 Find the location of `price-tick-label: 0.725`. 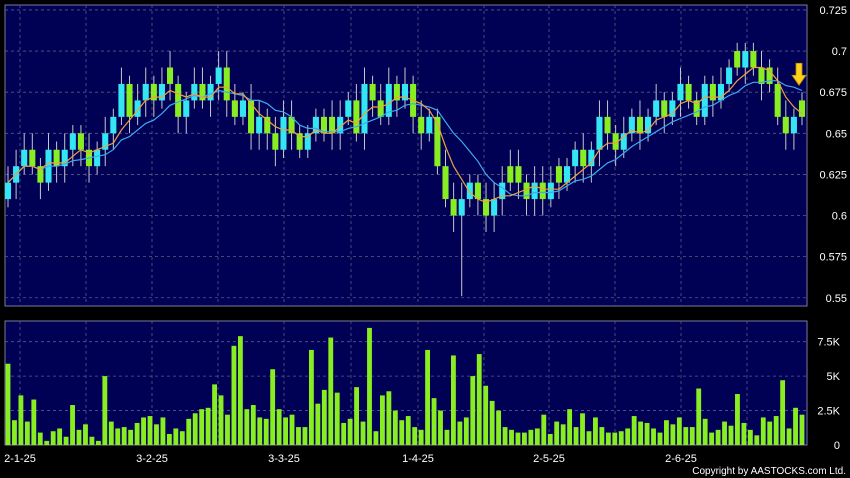

price-tick-label: 0.725 is located at coordinates (833, 11).